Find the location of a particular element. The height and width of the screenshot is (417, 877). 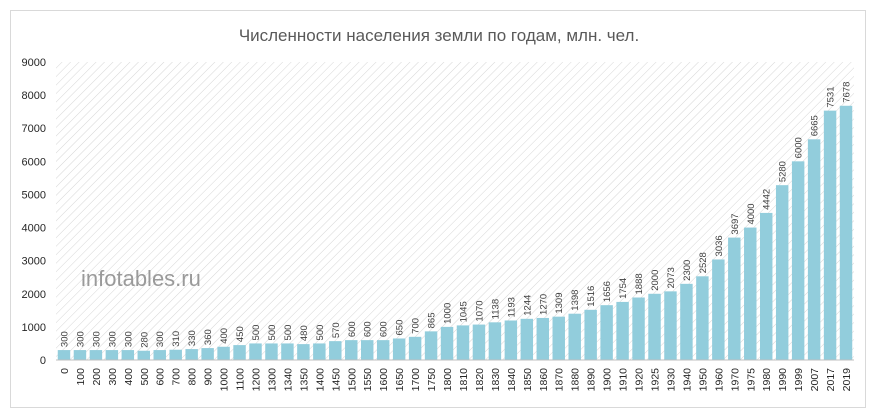

x-tick-label: 1925 is located at coordinates (656, 380).